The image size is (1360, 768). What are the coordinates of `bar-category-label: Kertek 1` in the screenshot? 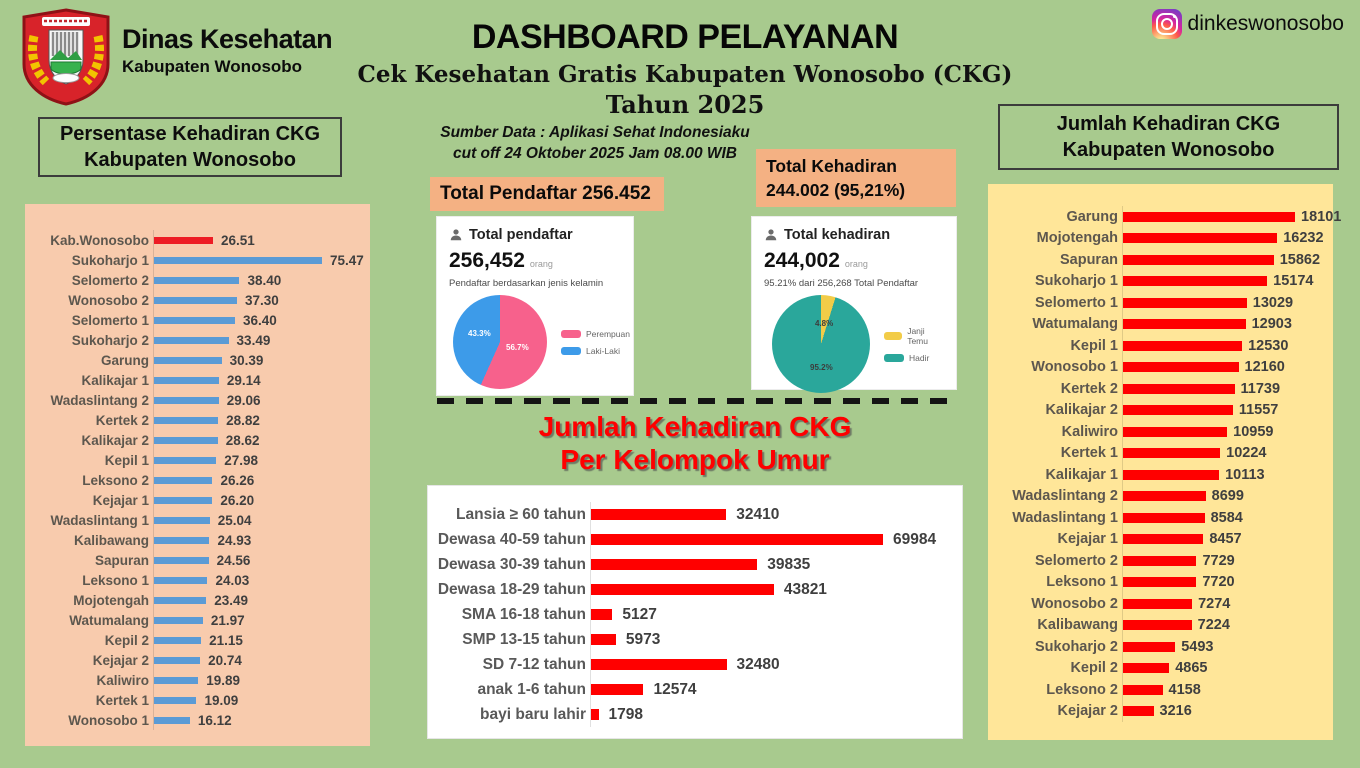 It's located at (122, 700).